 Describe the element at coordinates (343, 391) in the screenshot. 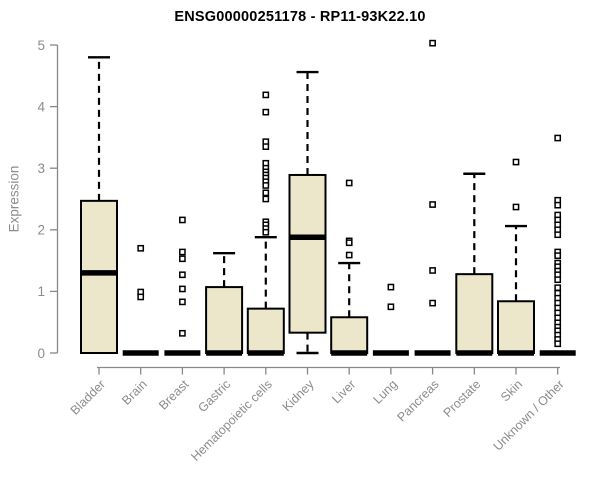

I see `x-axis-category-label: Liver` at that location.